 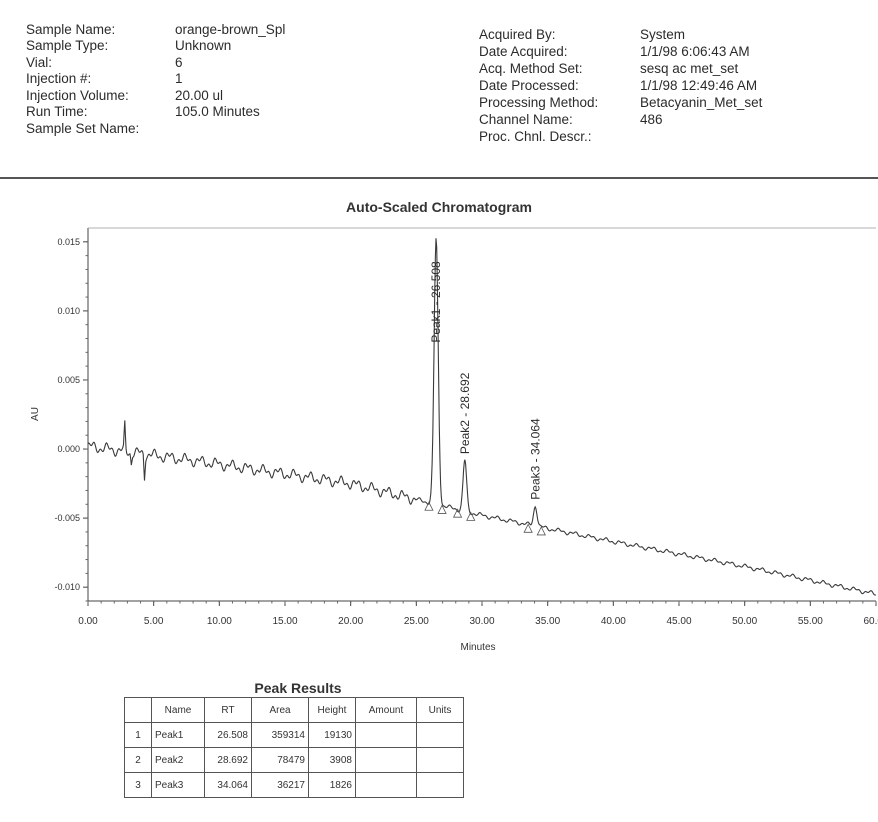 I want to click on meta-label: Acquired By:, so click(x=517, y=34).